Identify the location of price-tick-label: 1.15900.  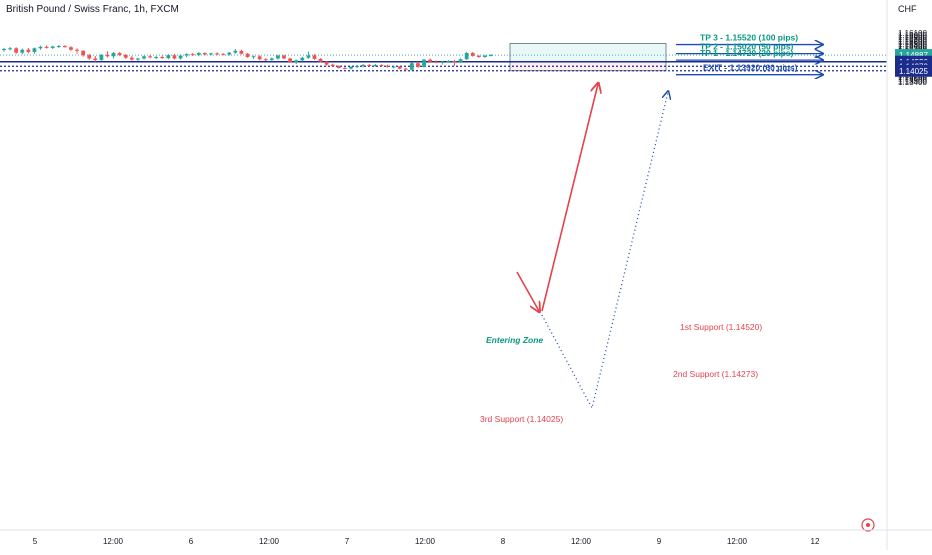
(912, 37).